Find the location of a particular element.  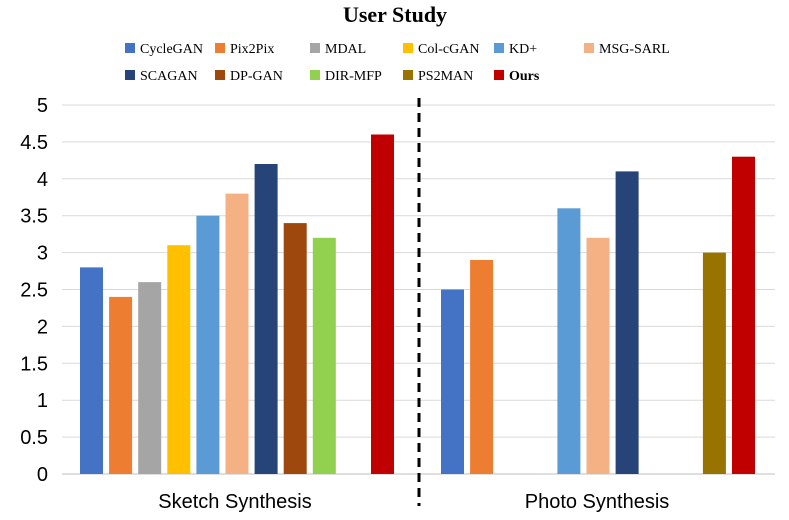

legend-item: DIR-MFP is located at coordinates (346, 76).